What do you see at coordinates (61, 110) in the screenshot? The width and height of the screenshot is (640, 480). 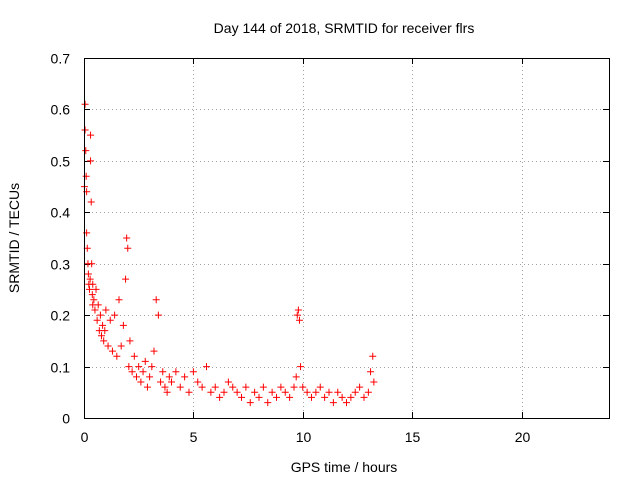 I see `y-tick-label: 0.6` at bounding box center [61, 110].